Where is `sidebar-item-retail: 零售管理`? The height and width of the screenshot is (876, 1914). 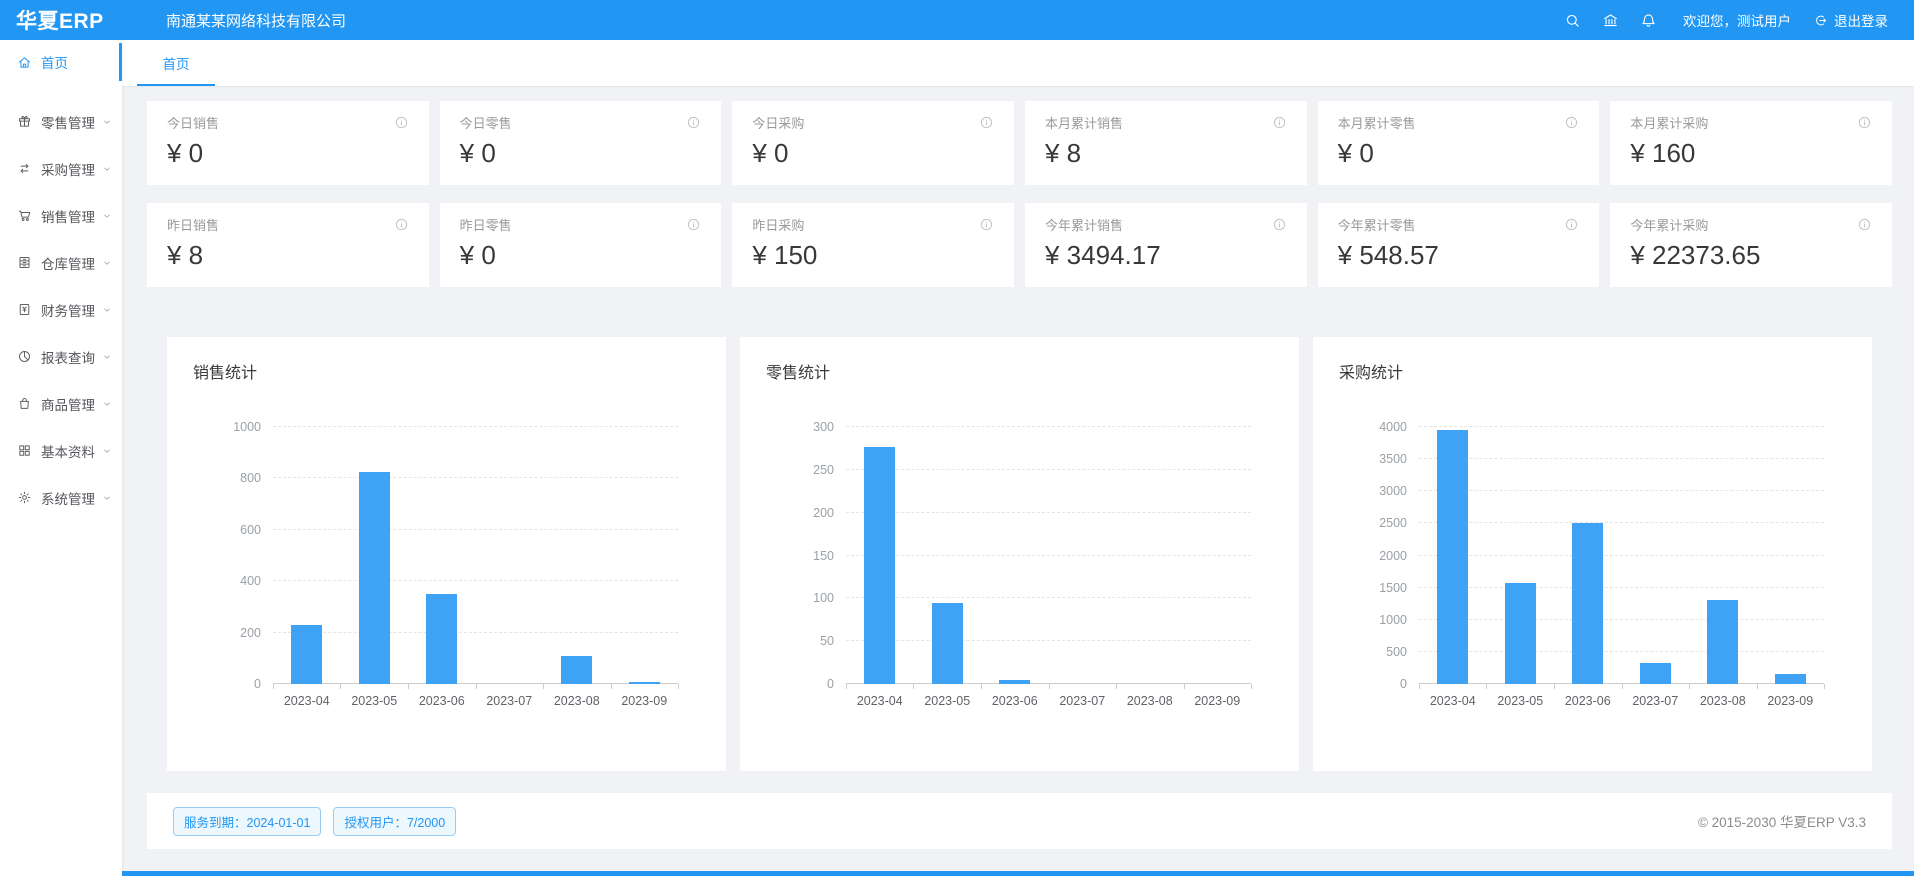
sidebar-item-retail: 零售管理 is located at coordinates (61, 121).